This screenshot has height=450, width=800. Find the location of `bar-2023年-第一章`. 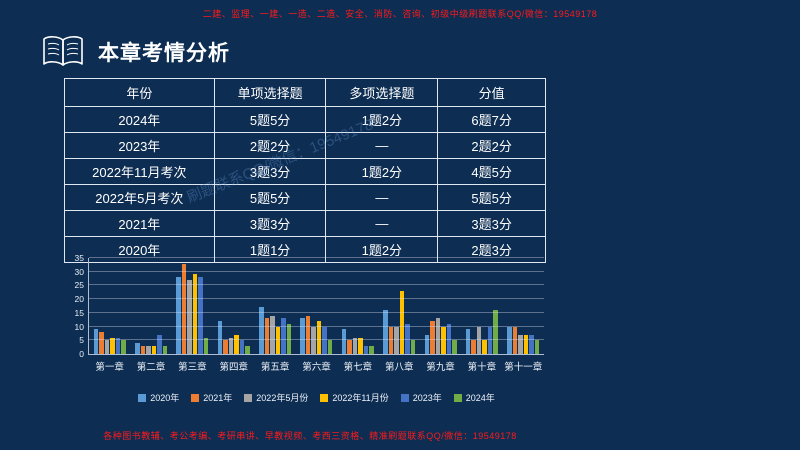

bar-2023年-第一章 is located at coordinates (118, 345).